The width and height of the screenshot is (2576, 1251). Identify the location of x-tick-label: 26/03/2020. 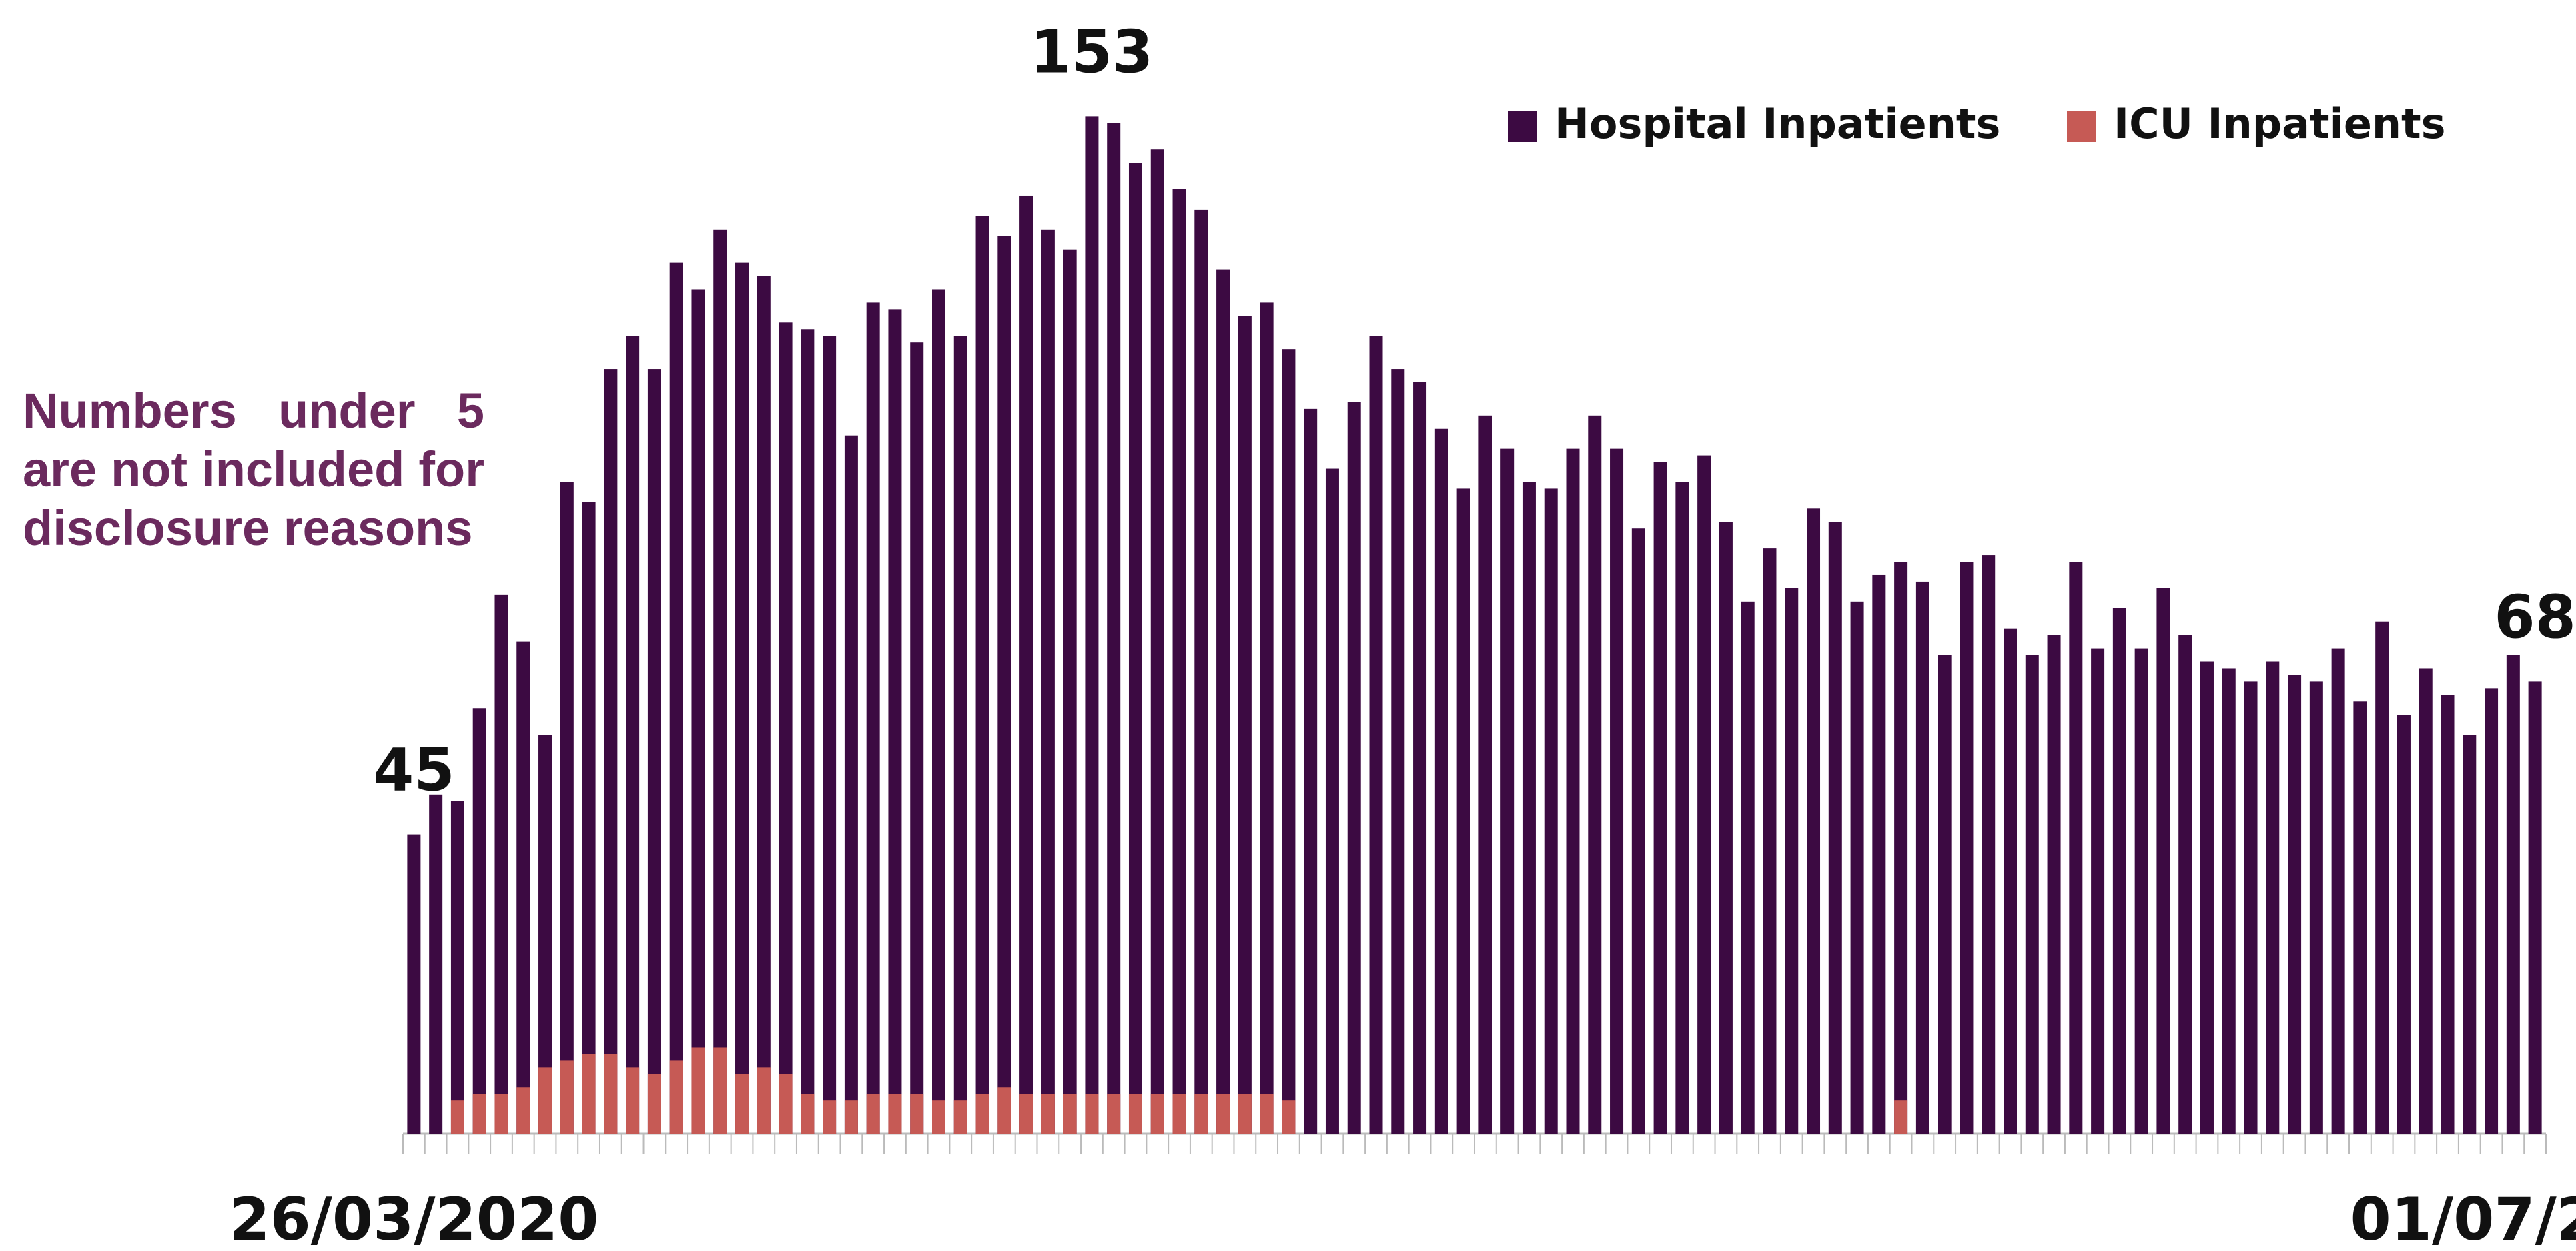
(413, 1218).